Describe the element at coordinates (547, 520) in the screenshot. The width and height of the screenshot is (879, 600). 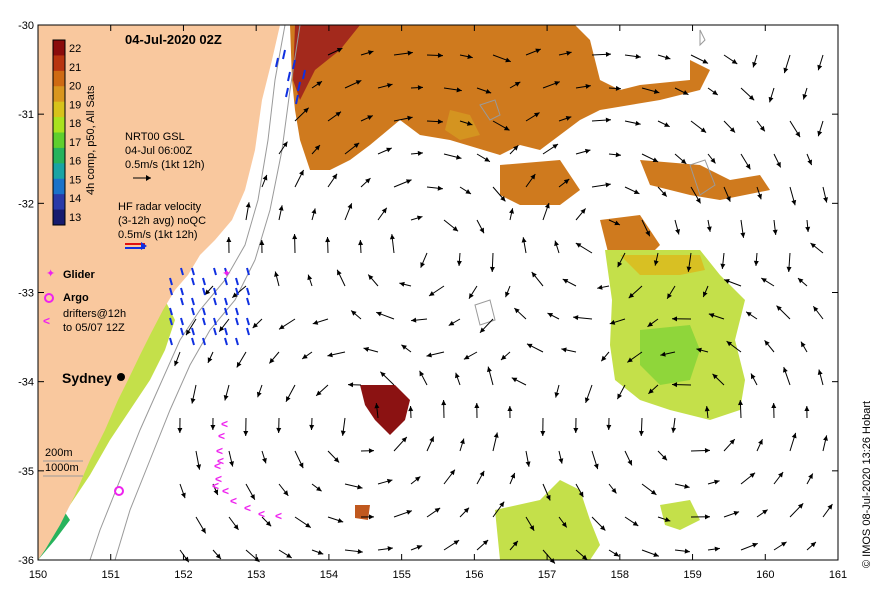
I see `sst-green-south` at that location.